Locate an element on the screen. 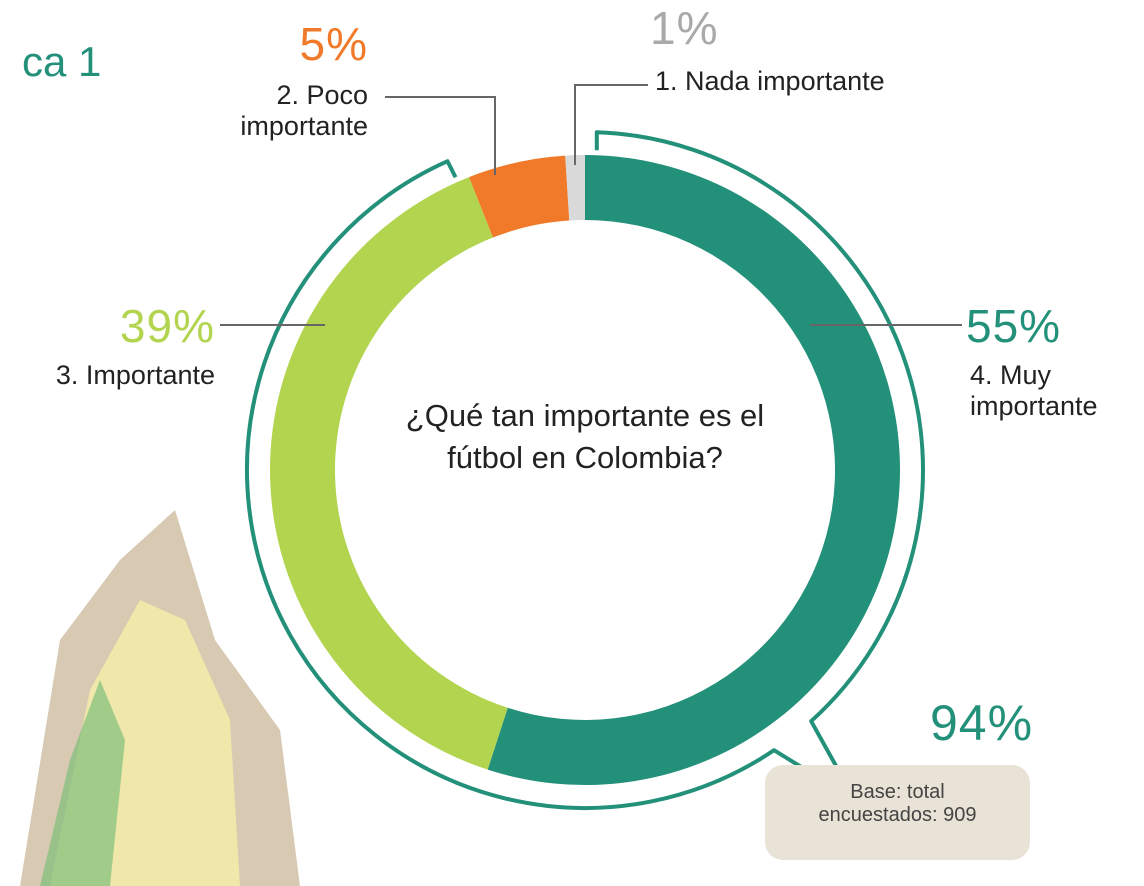 The height and width of the screenshot is (886, 1144). value-label: 1% is located at coordinates (684, 28).